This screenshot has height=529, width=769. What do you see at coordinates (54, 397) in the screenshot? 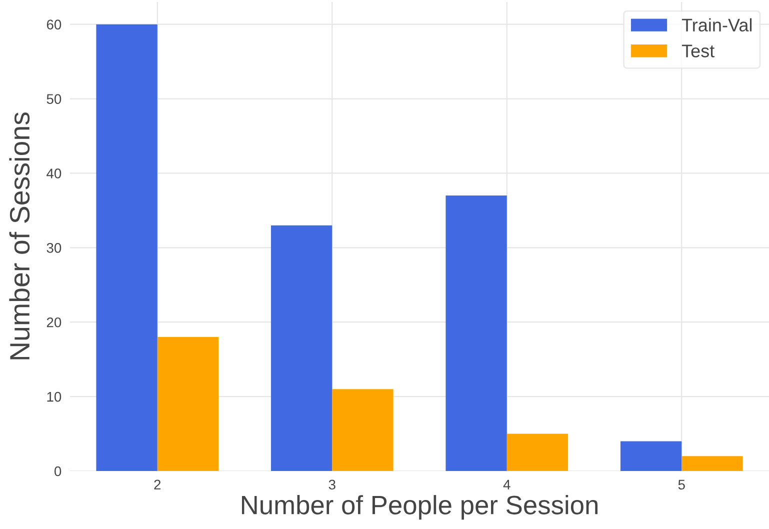
I see `y-tick-label: 10` at bounding box center [54, 397].